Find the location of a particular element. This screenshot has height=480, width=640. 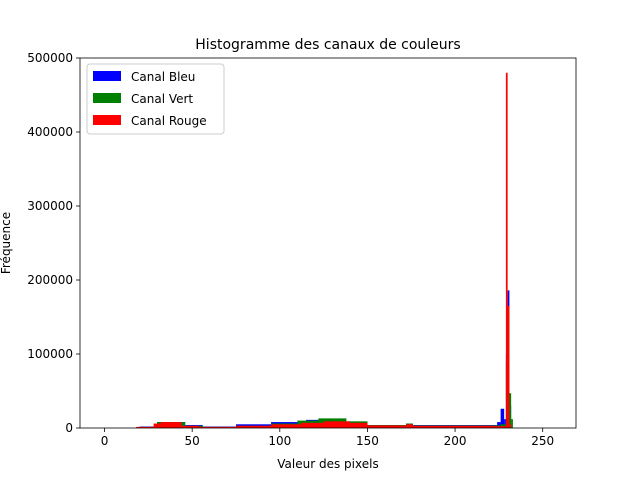

x-tick-label-2: 50 is located at coordinates (192, 441).